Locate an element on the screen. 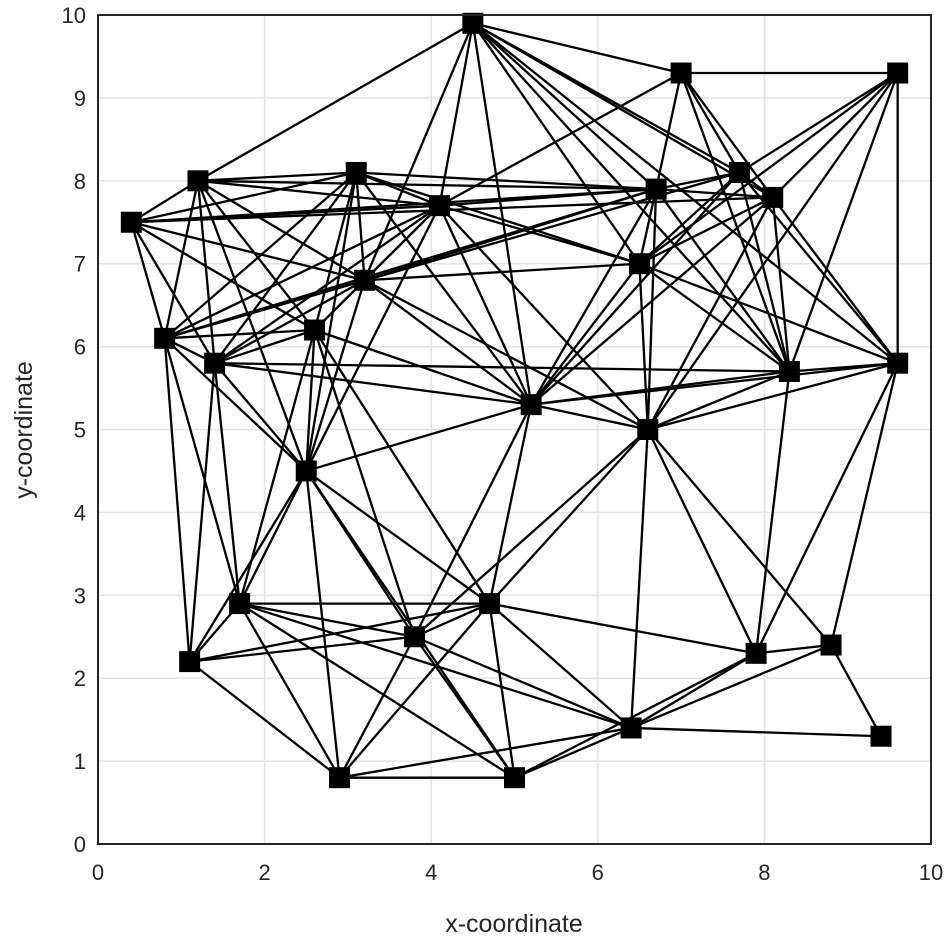 This screenshot has width=950, height=941. x-tick-label: 8 is located at coordinates (764, 872).